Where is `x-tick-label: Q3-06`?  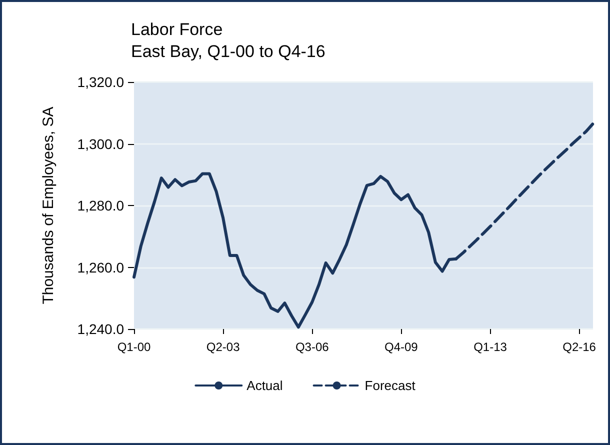 x-tick-label: Q3-06 is located at coordinates (312, 347).